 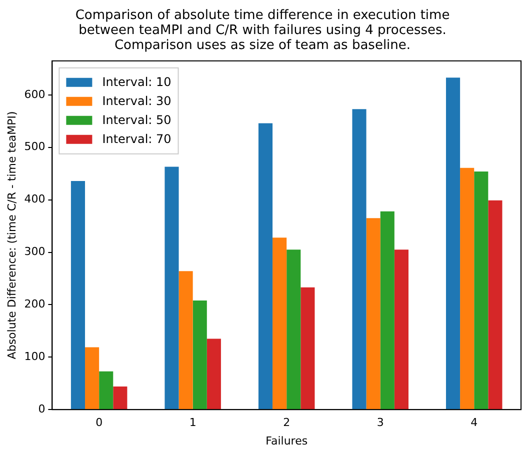 I want to click on x-tick-label: 0, so click(x=99, y=423).